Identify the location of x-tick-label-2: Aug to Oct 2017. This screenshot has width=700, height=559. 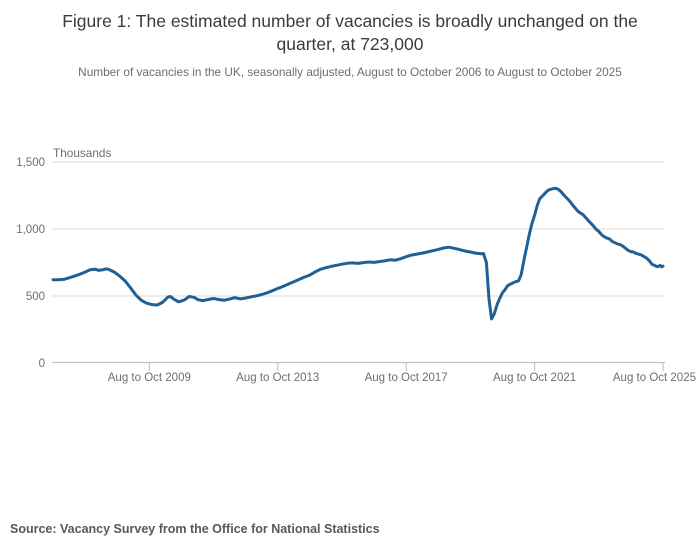
(406, 378).